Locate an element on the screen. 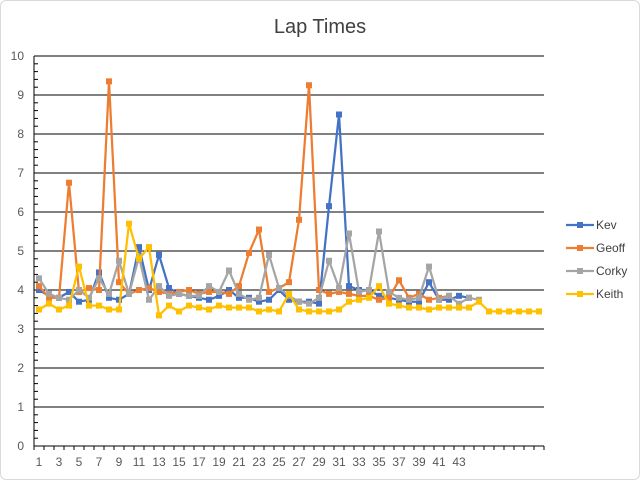 This screenshot has width=640, height=480. x-tick-label: 21 is located at coordinates (239, 462).